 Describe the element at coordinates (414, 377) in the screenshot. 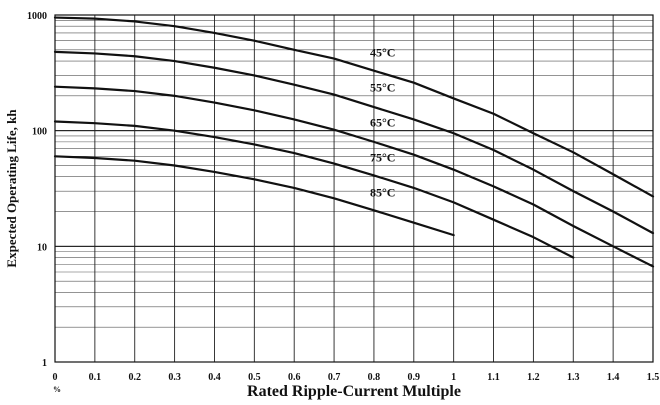

I see `x-tick-label: 0.9` at that location.